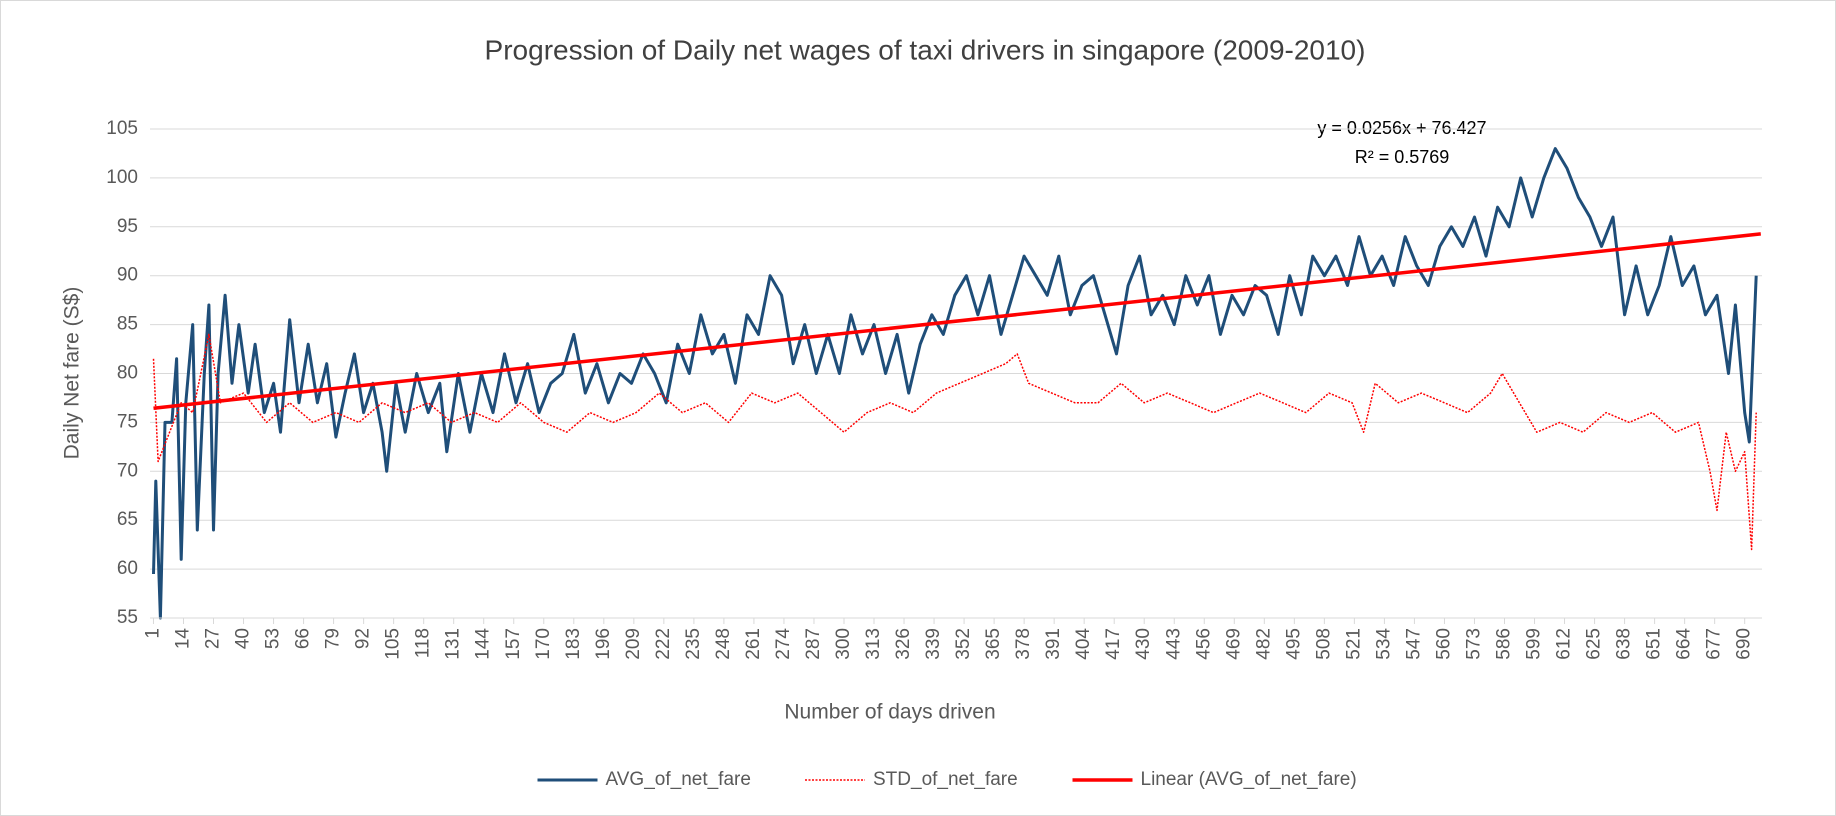 Image resolution: width=1836 pixels, height=816 pixels. Describe the element at coordinates (753, 644) in the screenshot. I see `x-tick-label: 261` at that location.